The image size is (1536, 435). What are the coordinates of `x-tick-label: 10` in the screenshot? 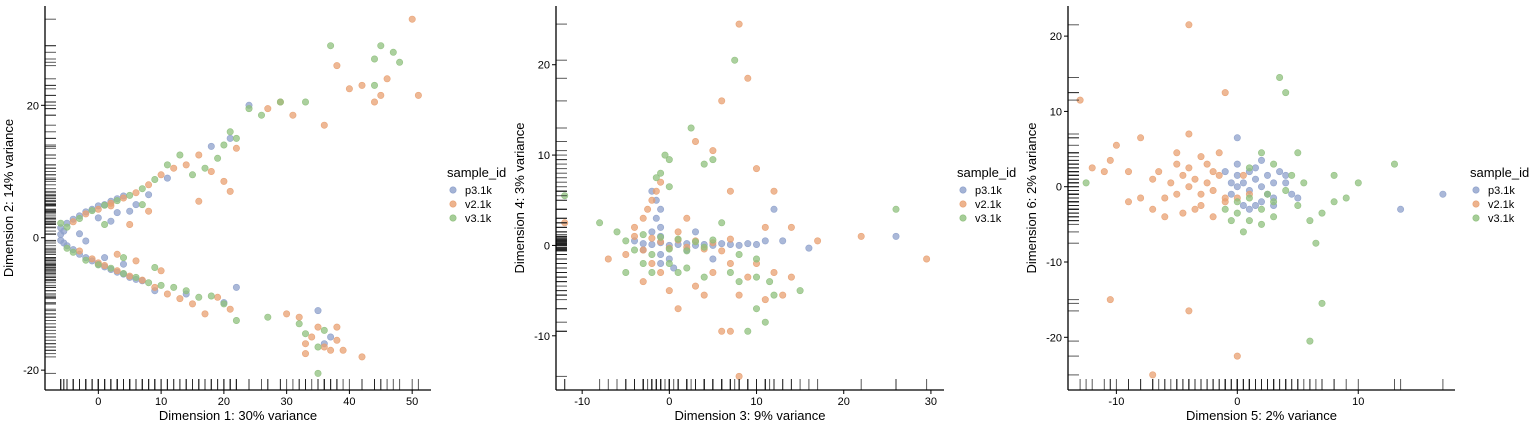 It's located at (161, 402).